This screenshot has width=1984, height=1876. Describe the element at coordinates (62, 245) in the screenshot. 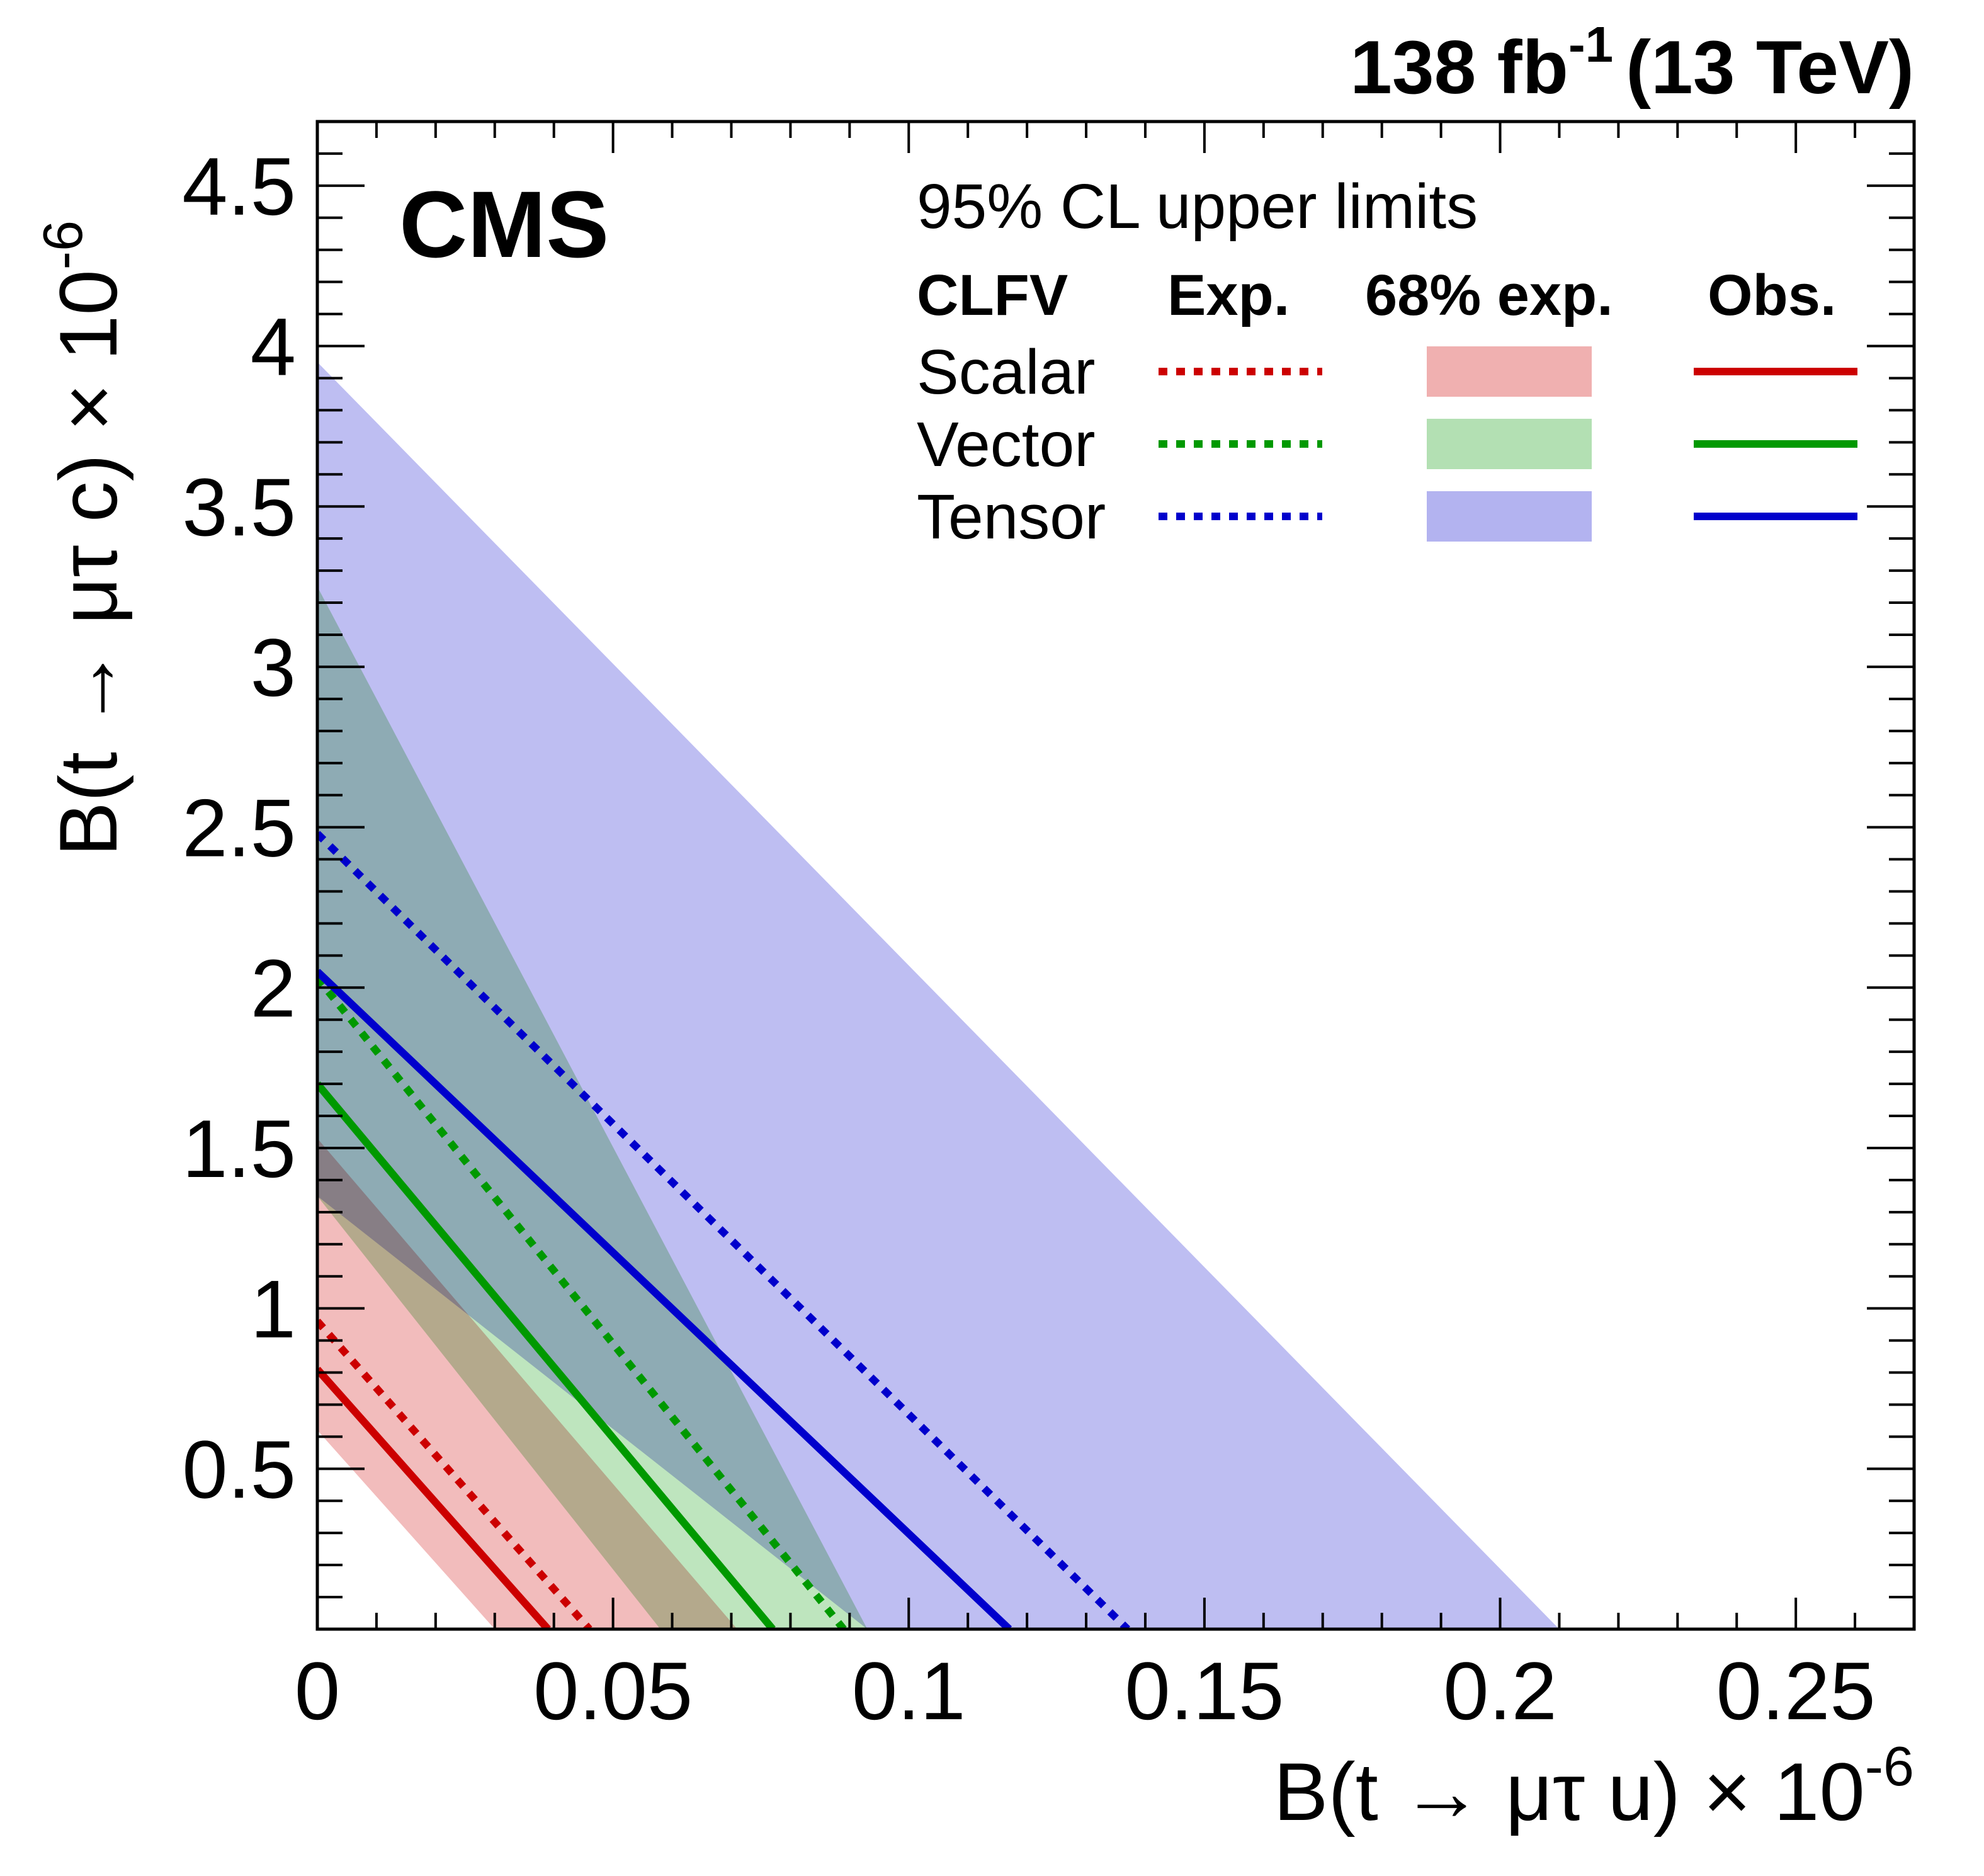

I see `y-axis-title-exponent: -6` at that location.